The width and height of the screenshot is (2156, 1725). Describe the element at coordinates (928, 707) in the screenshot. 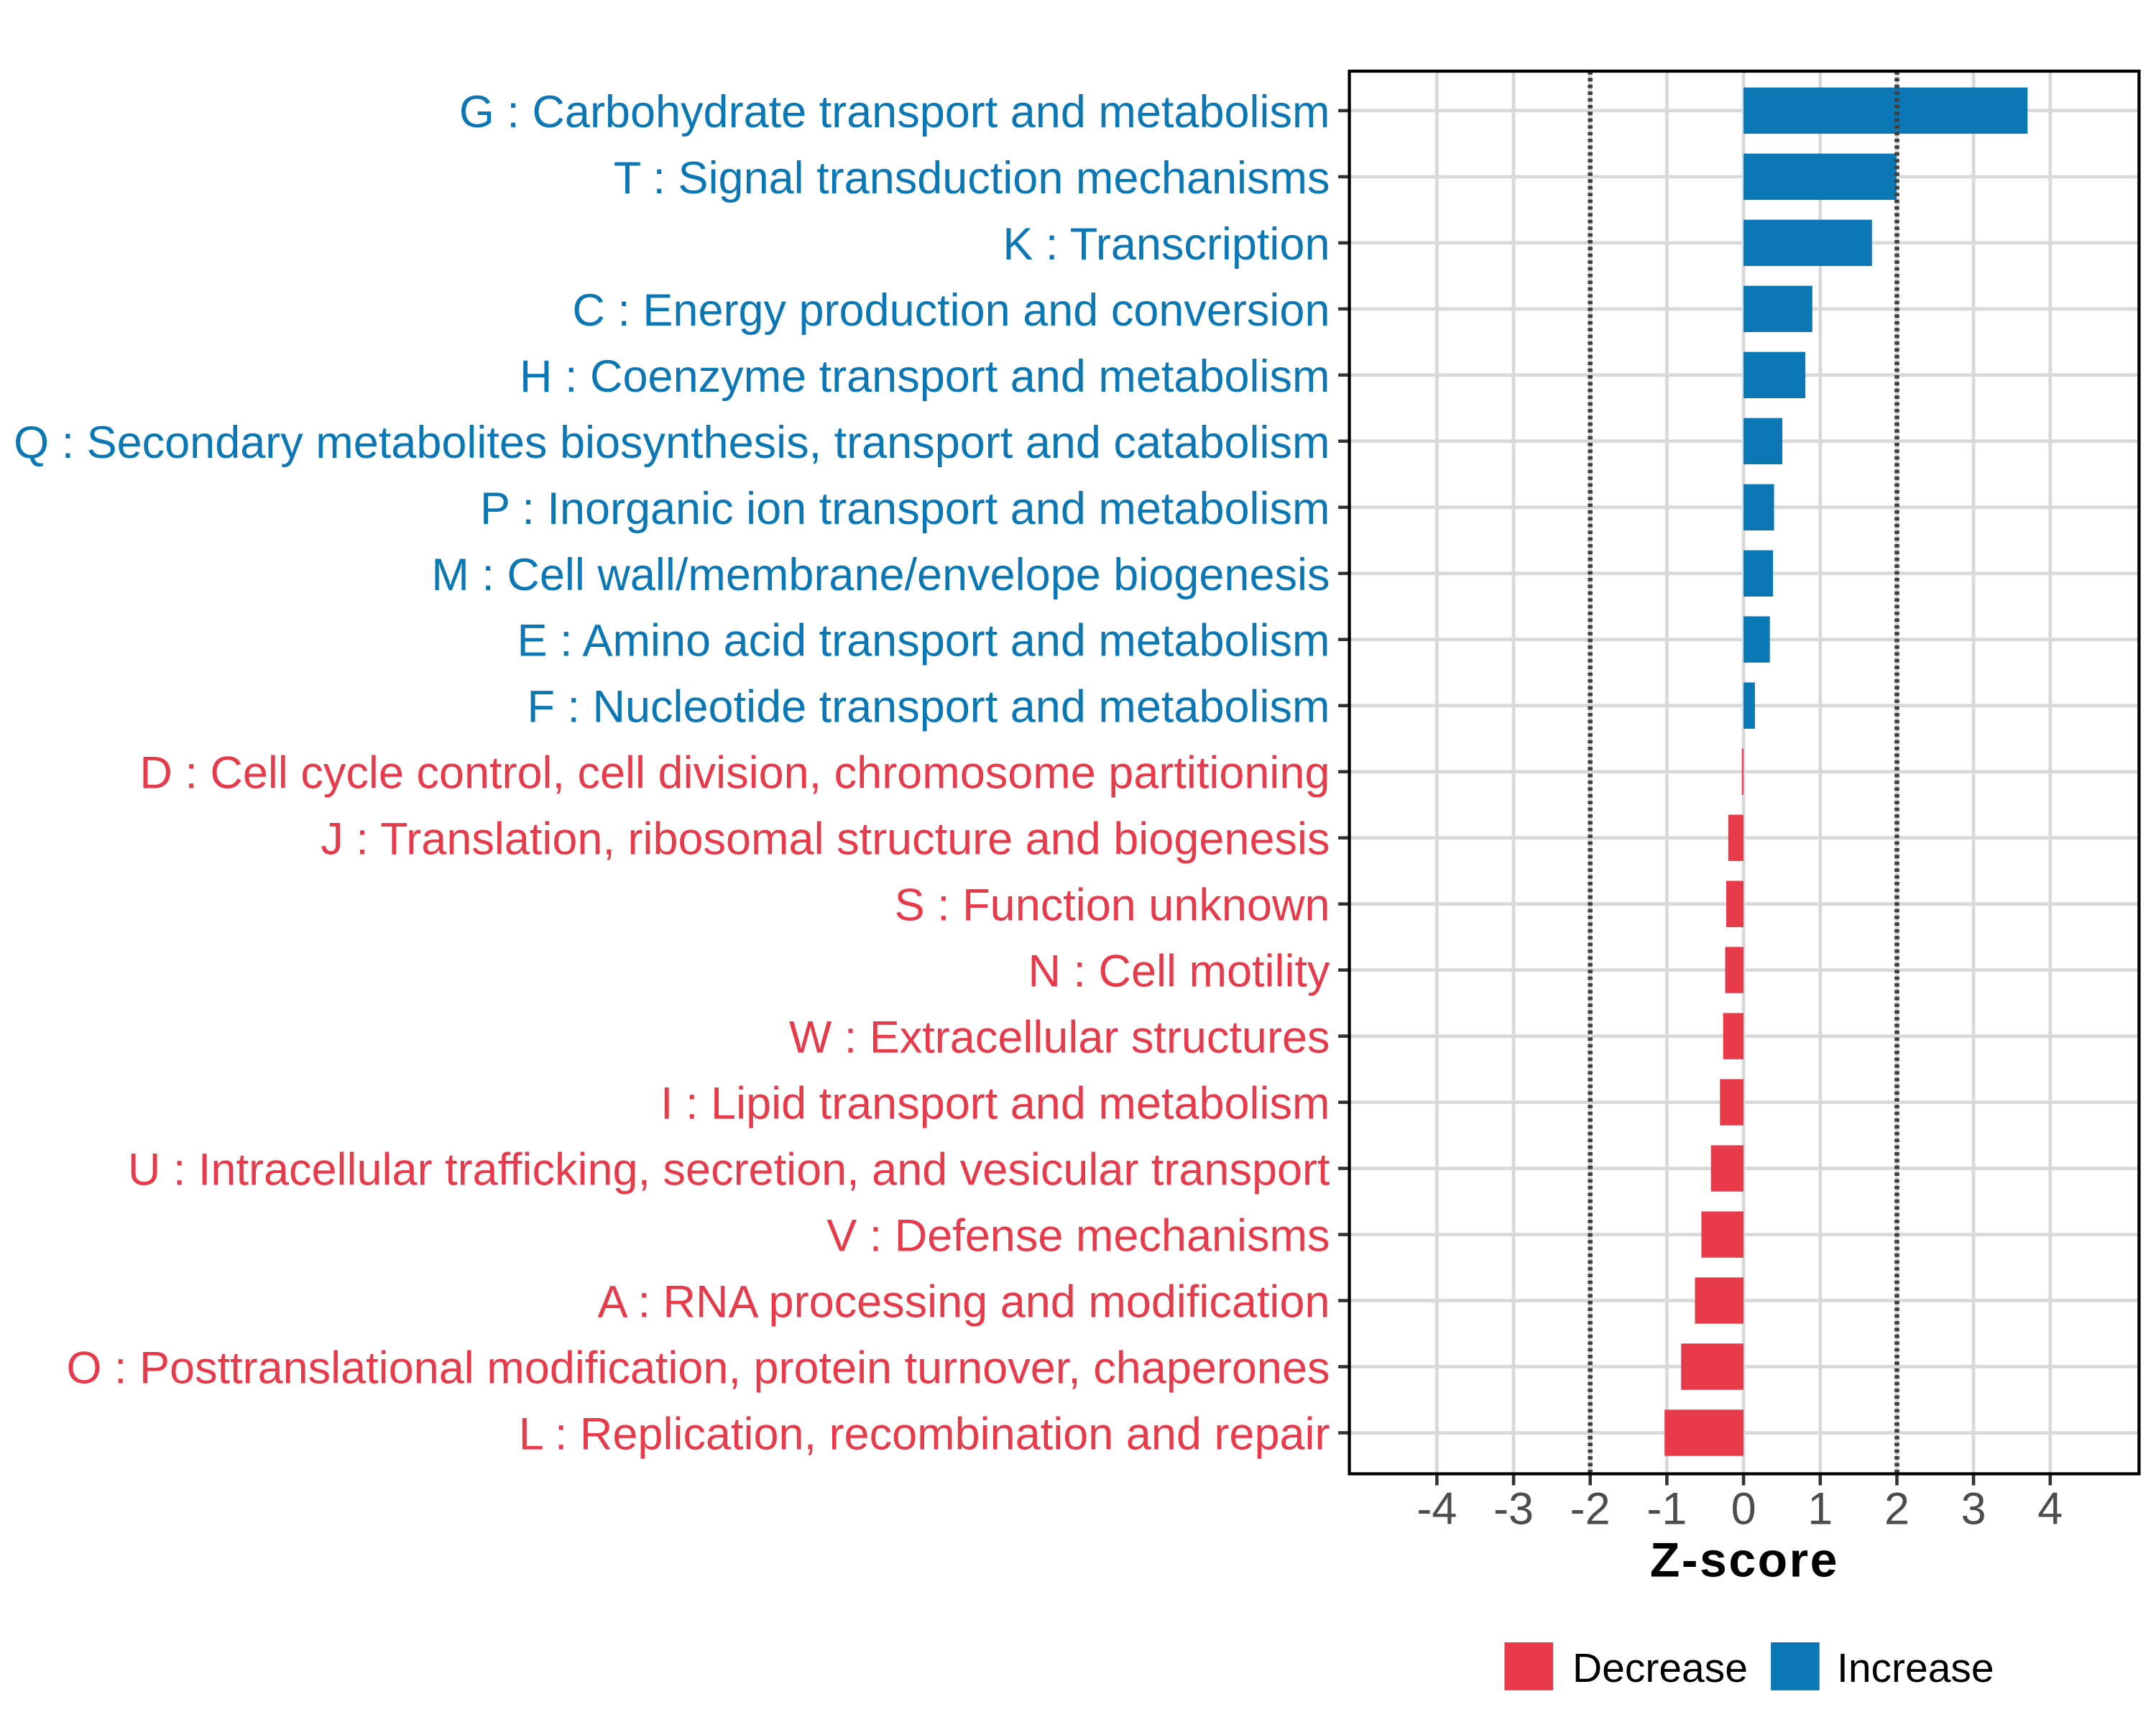

I see `svg-text:F : Nucleotide transport and m: F : Nucleotide transport and metabolism` at that location.